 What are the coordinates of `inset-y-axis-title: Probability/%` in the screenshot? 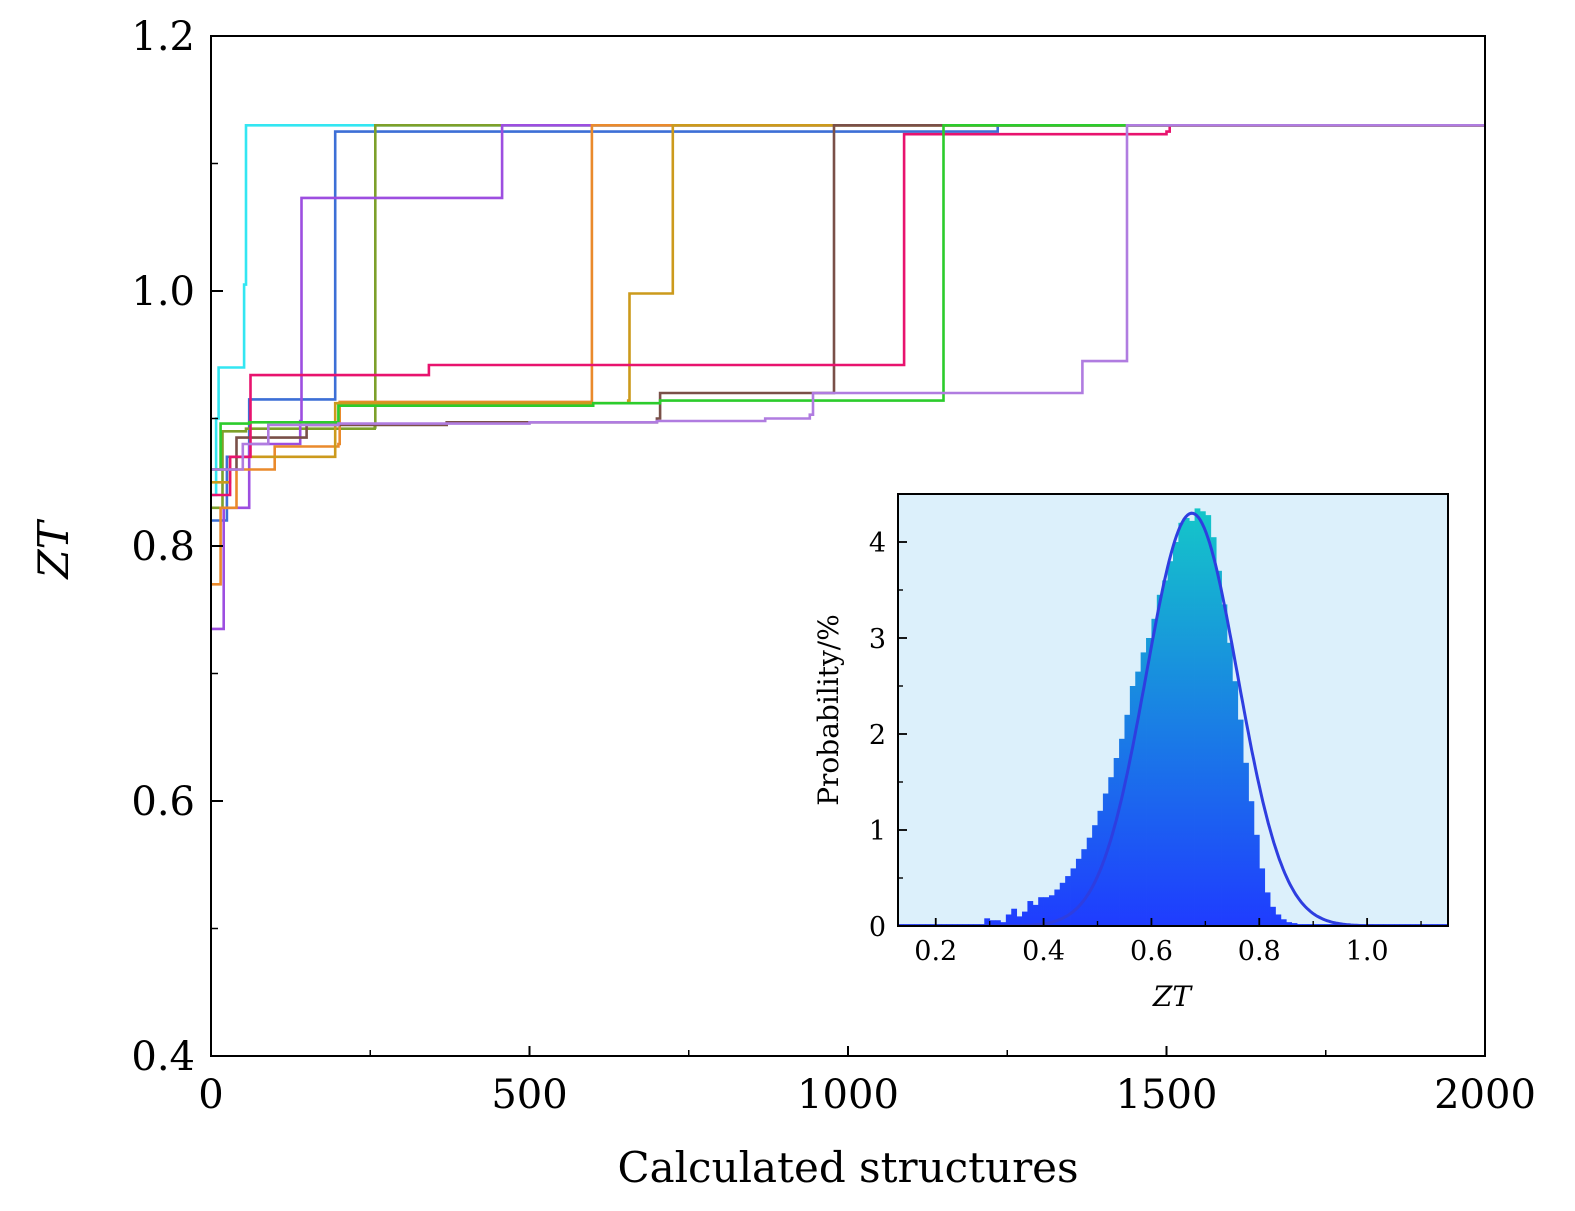 It's located at (828, 710).